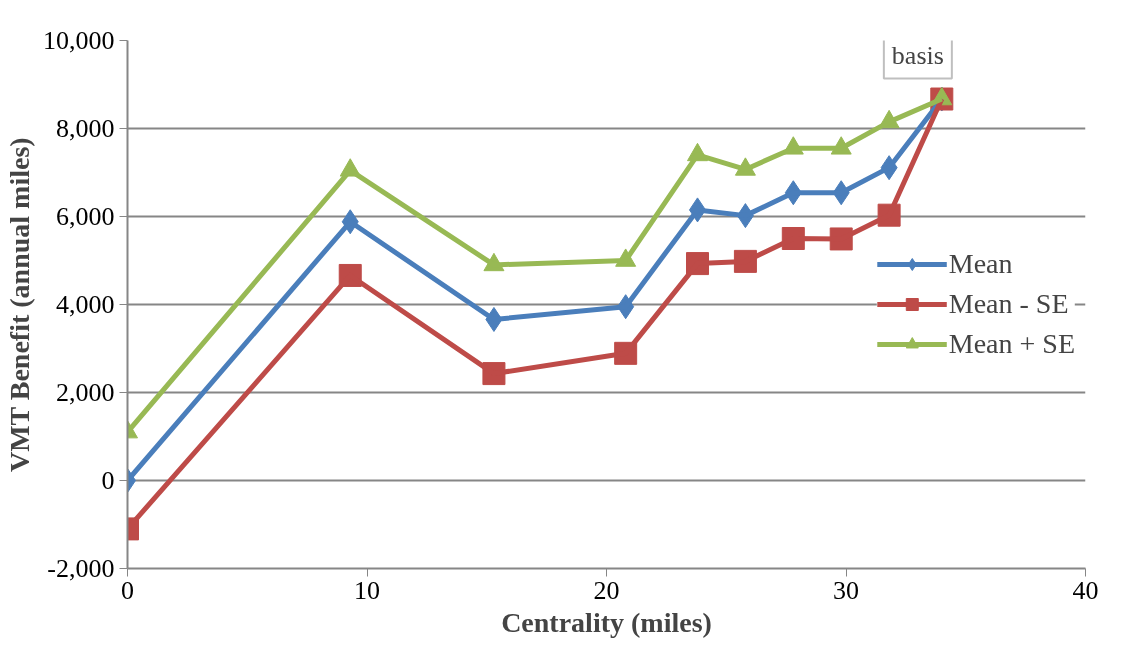 Image resolution: width=1127 pixels, height=647 pixels. I want to click on x-tick-label: 20, so click(606, 590).